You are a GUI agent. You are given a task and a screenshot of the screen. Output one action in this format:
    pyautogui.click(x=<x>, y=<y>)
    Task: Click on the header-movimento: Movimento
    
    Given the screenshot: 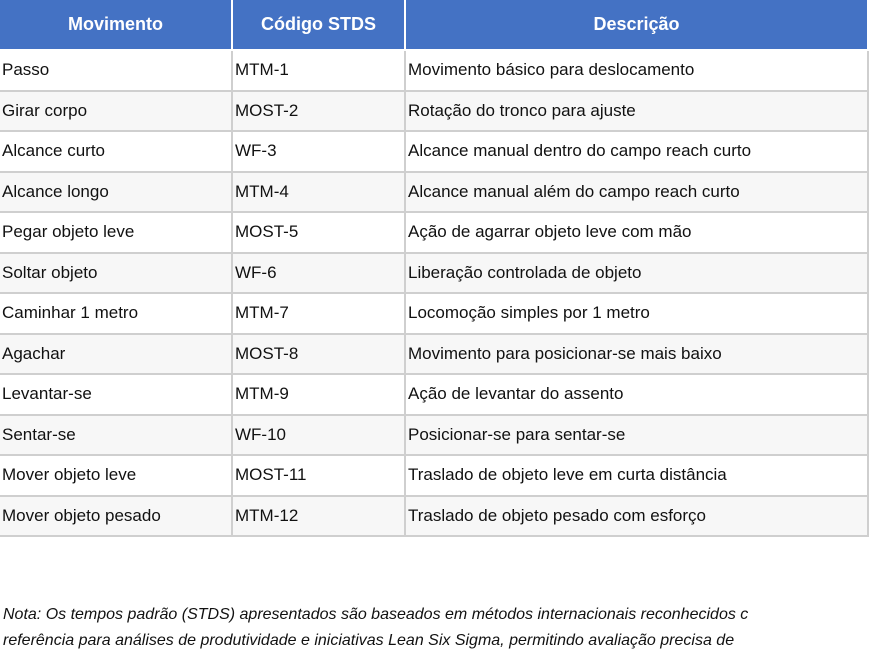 What is the action you would take?
    pyautogui.click(x=116, y=25)
    